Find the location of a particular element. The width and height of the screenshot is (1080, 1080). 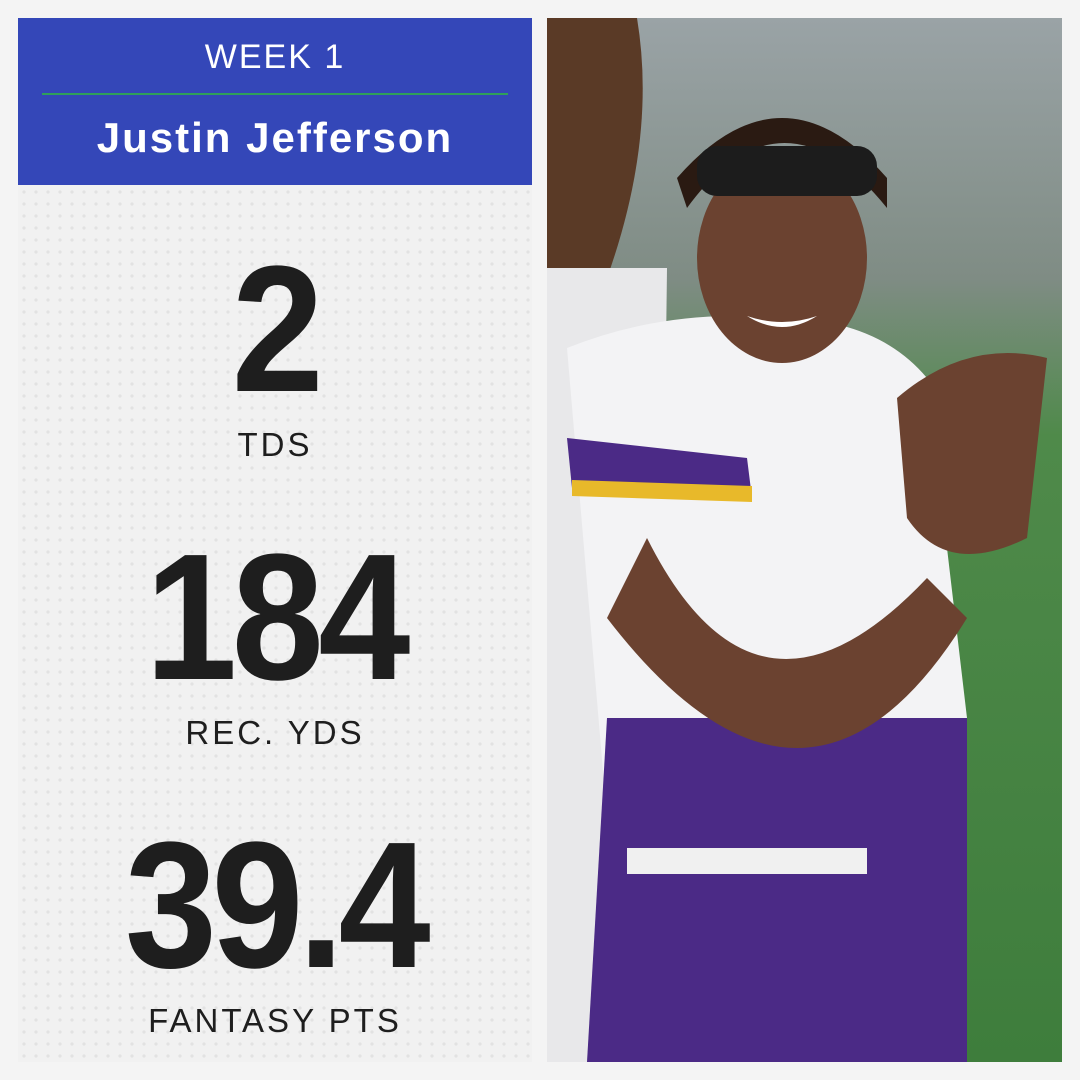

week: WEEK 1 is located at coordinates (275, 57).